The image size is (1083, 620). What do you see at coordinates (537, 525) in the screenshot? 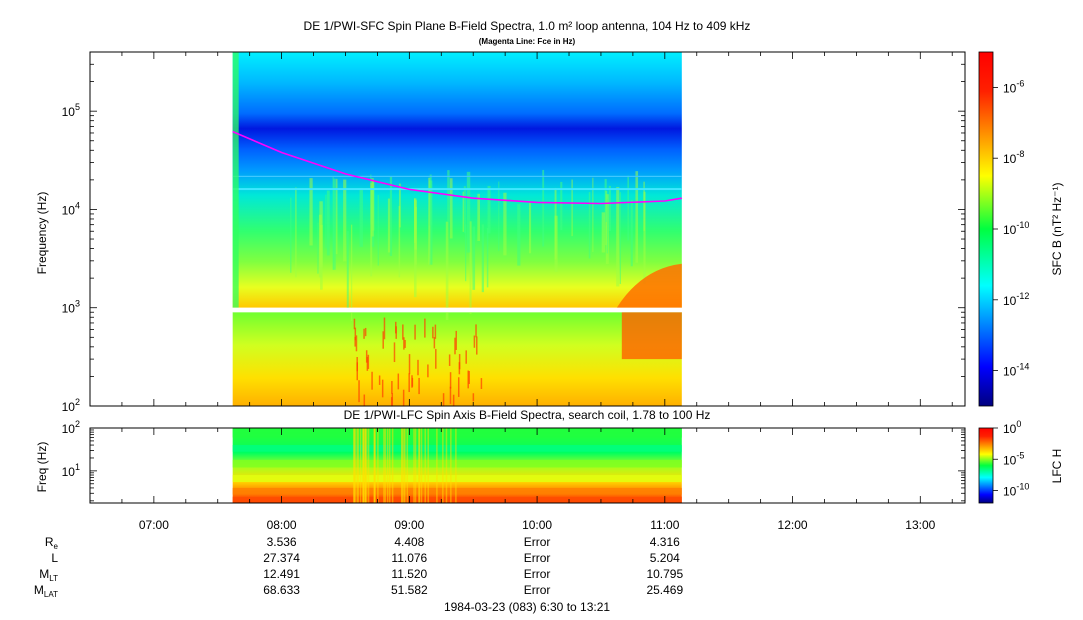
I see `x-tick-label: 10:00` at bounding box center [537, 525].